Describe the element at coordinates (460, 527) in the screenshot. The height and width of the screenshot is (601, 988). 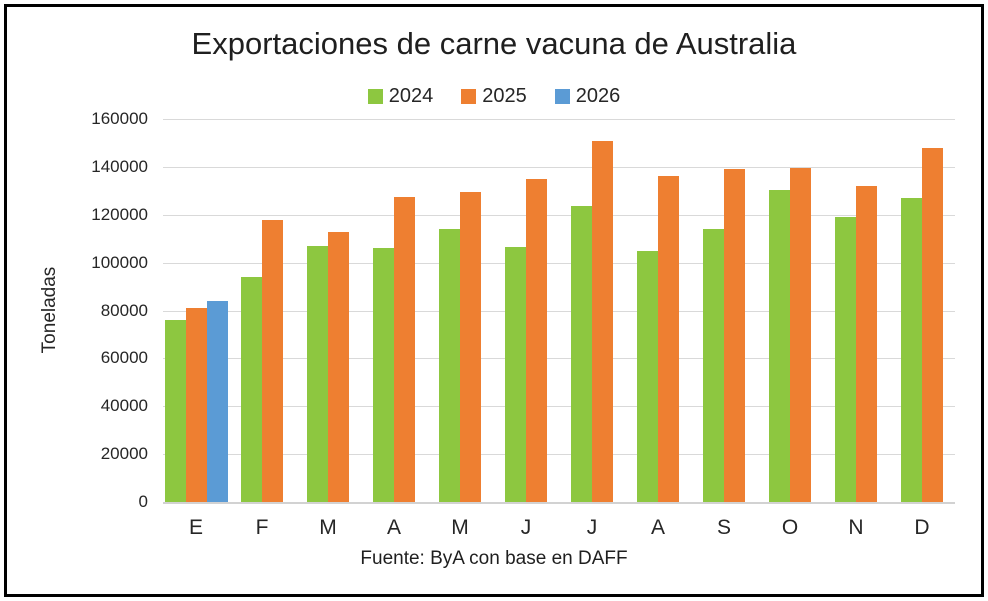
I see `x-tick-label-M5: M` at that location.